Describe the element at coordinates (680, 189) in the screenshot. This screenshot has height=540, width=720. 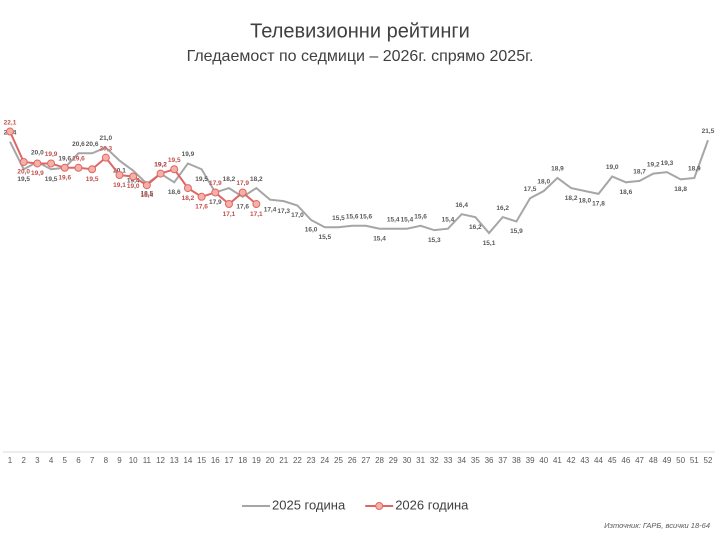
I see `data-label: 18,8` at that location.